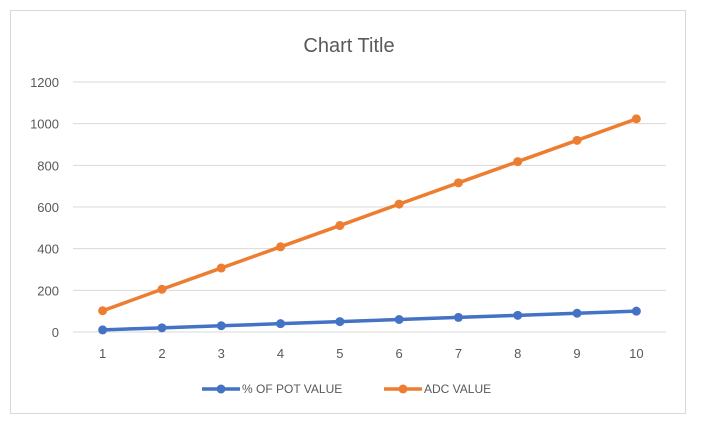 The height and width of the screenshot is (427, 710). What do you see at coordinates (292, 389) in the screenshot?
I see `legend-label: % OF POT VALUE` at bounding box center [292, 389].